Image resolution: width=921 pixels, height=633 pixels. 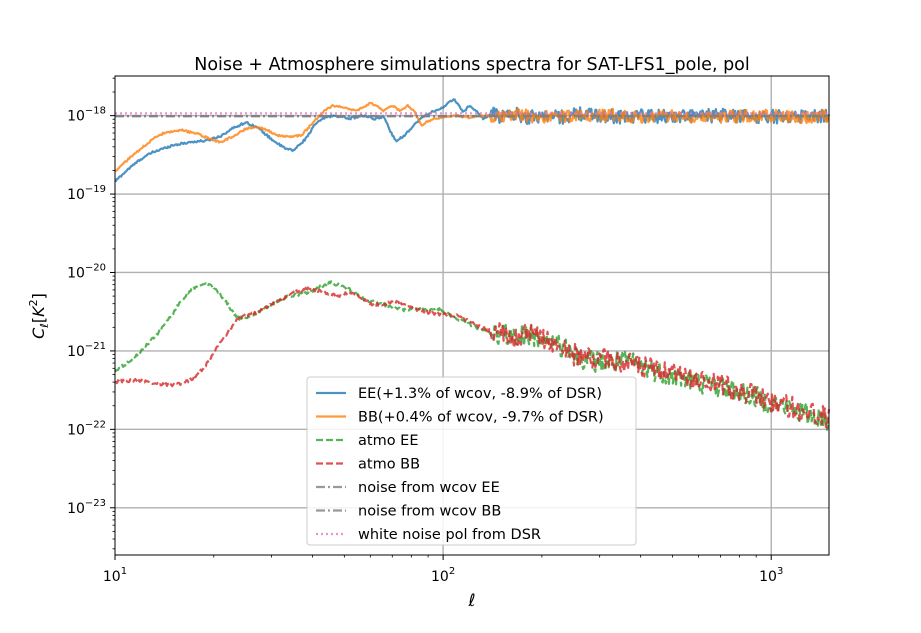 I want to click on x-tick-label: 10³, so click(x=771, y=575).